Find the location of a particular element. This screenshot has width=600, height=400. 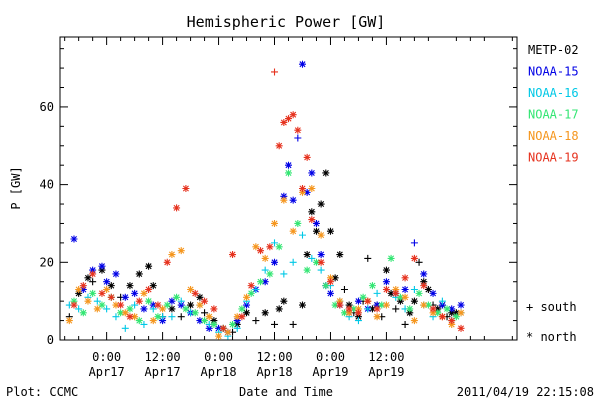

x-tick-time-label: 0:00 is located at coordinates (106, 357).